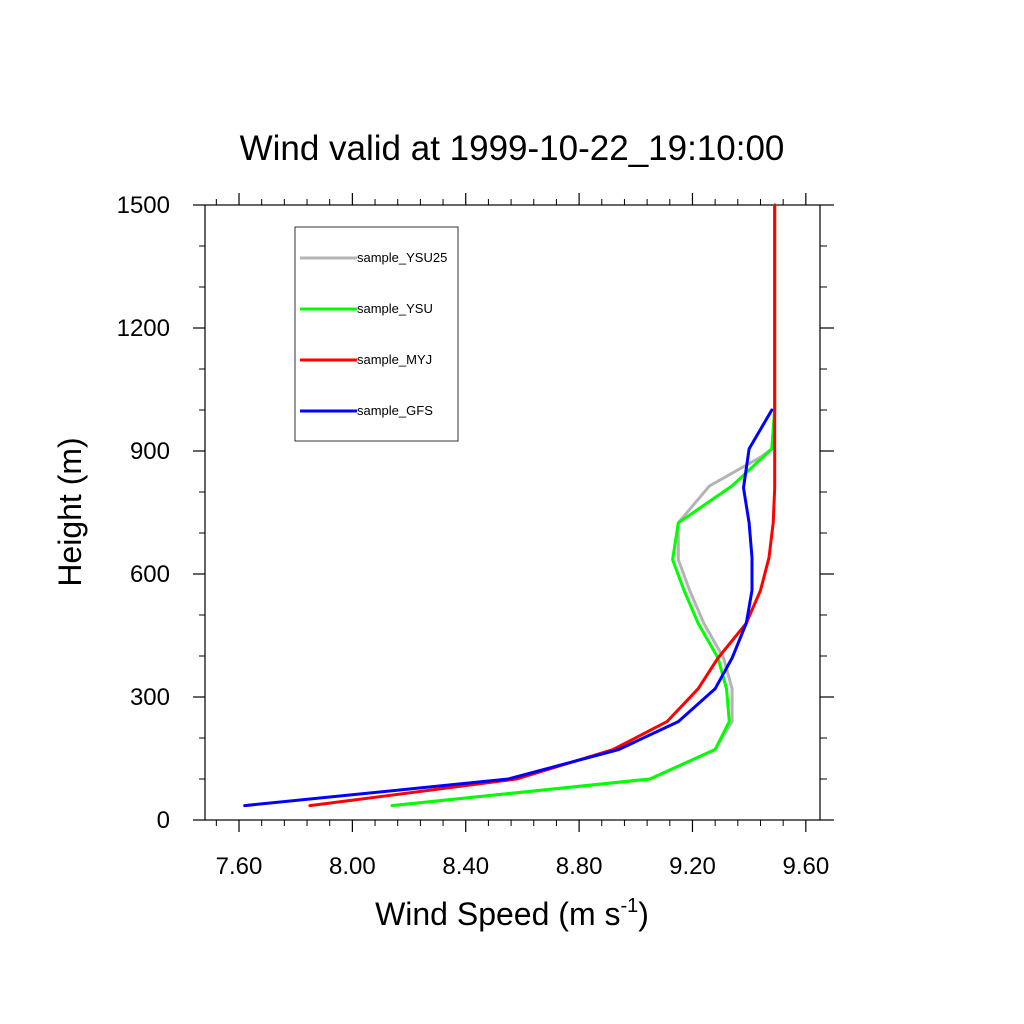 Image resolution: width=1024 pixels, height=1024 pixels. Describe the element at coordinates (150, 697) in the screenshot. I see `y-tick-label: 300` at that location.